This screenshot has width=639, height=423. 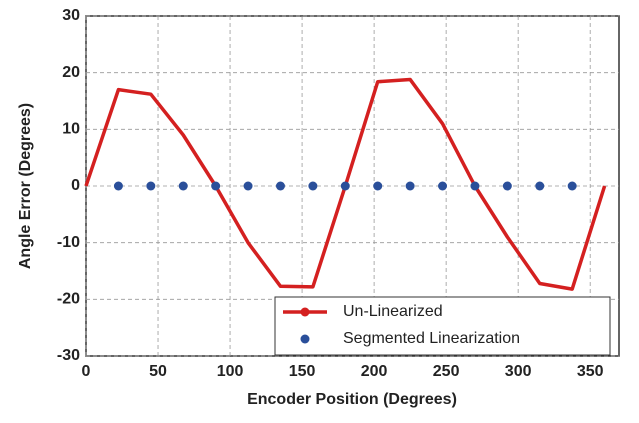 What do you see at coordinates (302, 371) in the screenshot?
I see `x-tick-label: 150` at bounding box center [302, 371].